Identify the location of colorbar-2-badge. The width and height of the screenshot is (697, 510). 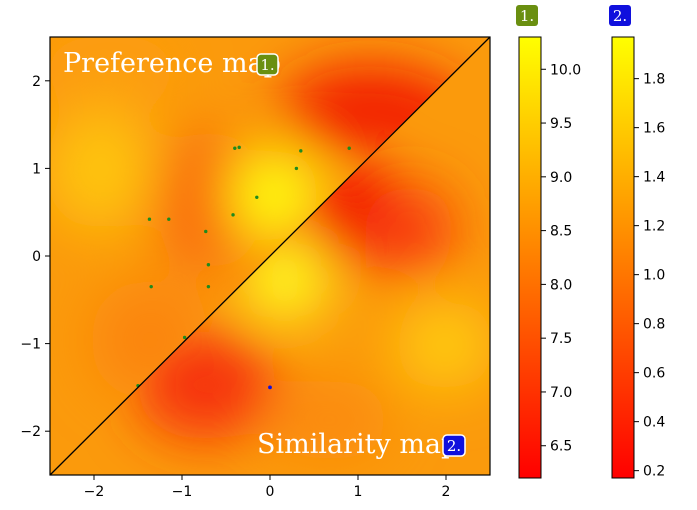
(620, 15).